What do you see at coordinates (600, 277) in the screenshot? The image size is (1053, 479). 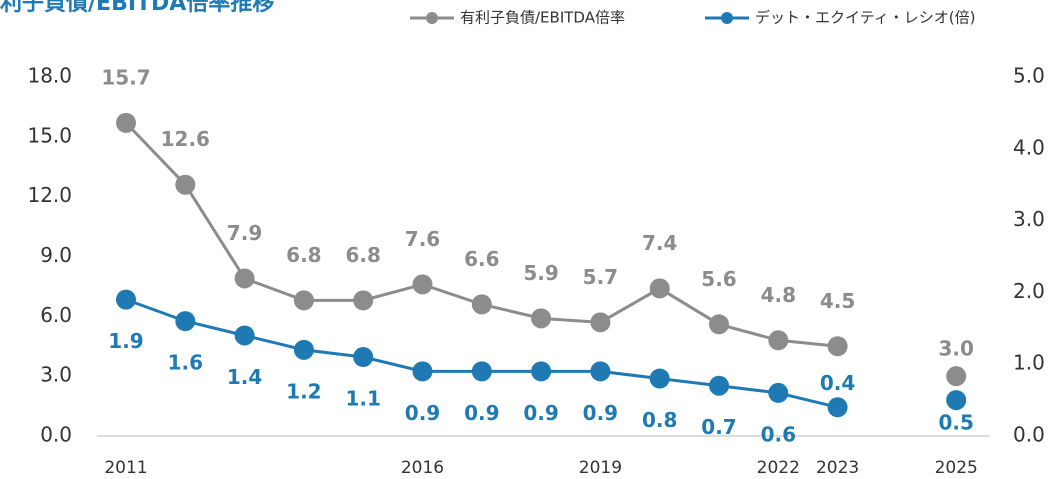 I see `data-label: 5.7` at bounding box center [600, 277].